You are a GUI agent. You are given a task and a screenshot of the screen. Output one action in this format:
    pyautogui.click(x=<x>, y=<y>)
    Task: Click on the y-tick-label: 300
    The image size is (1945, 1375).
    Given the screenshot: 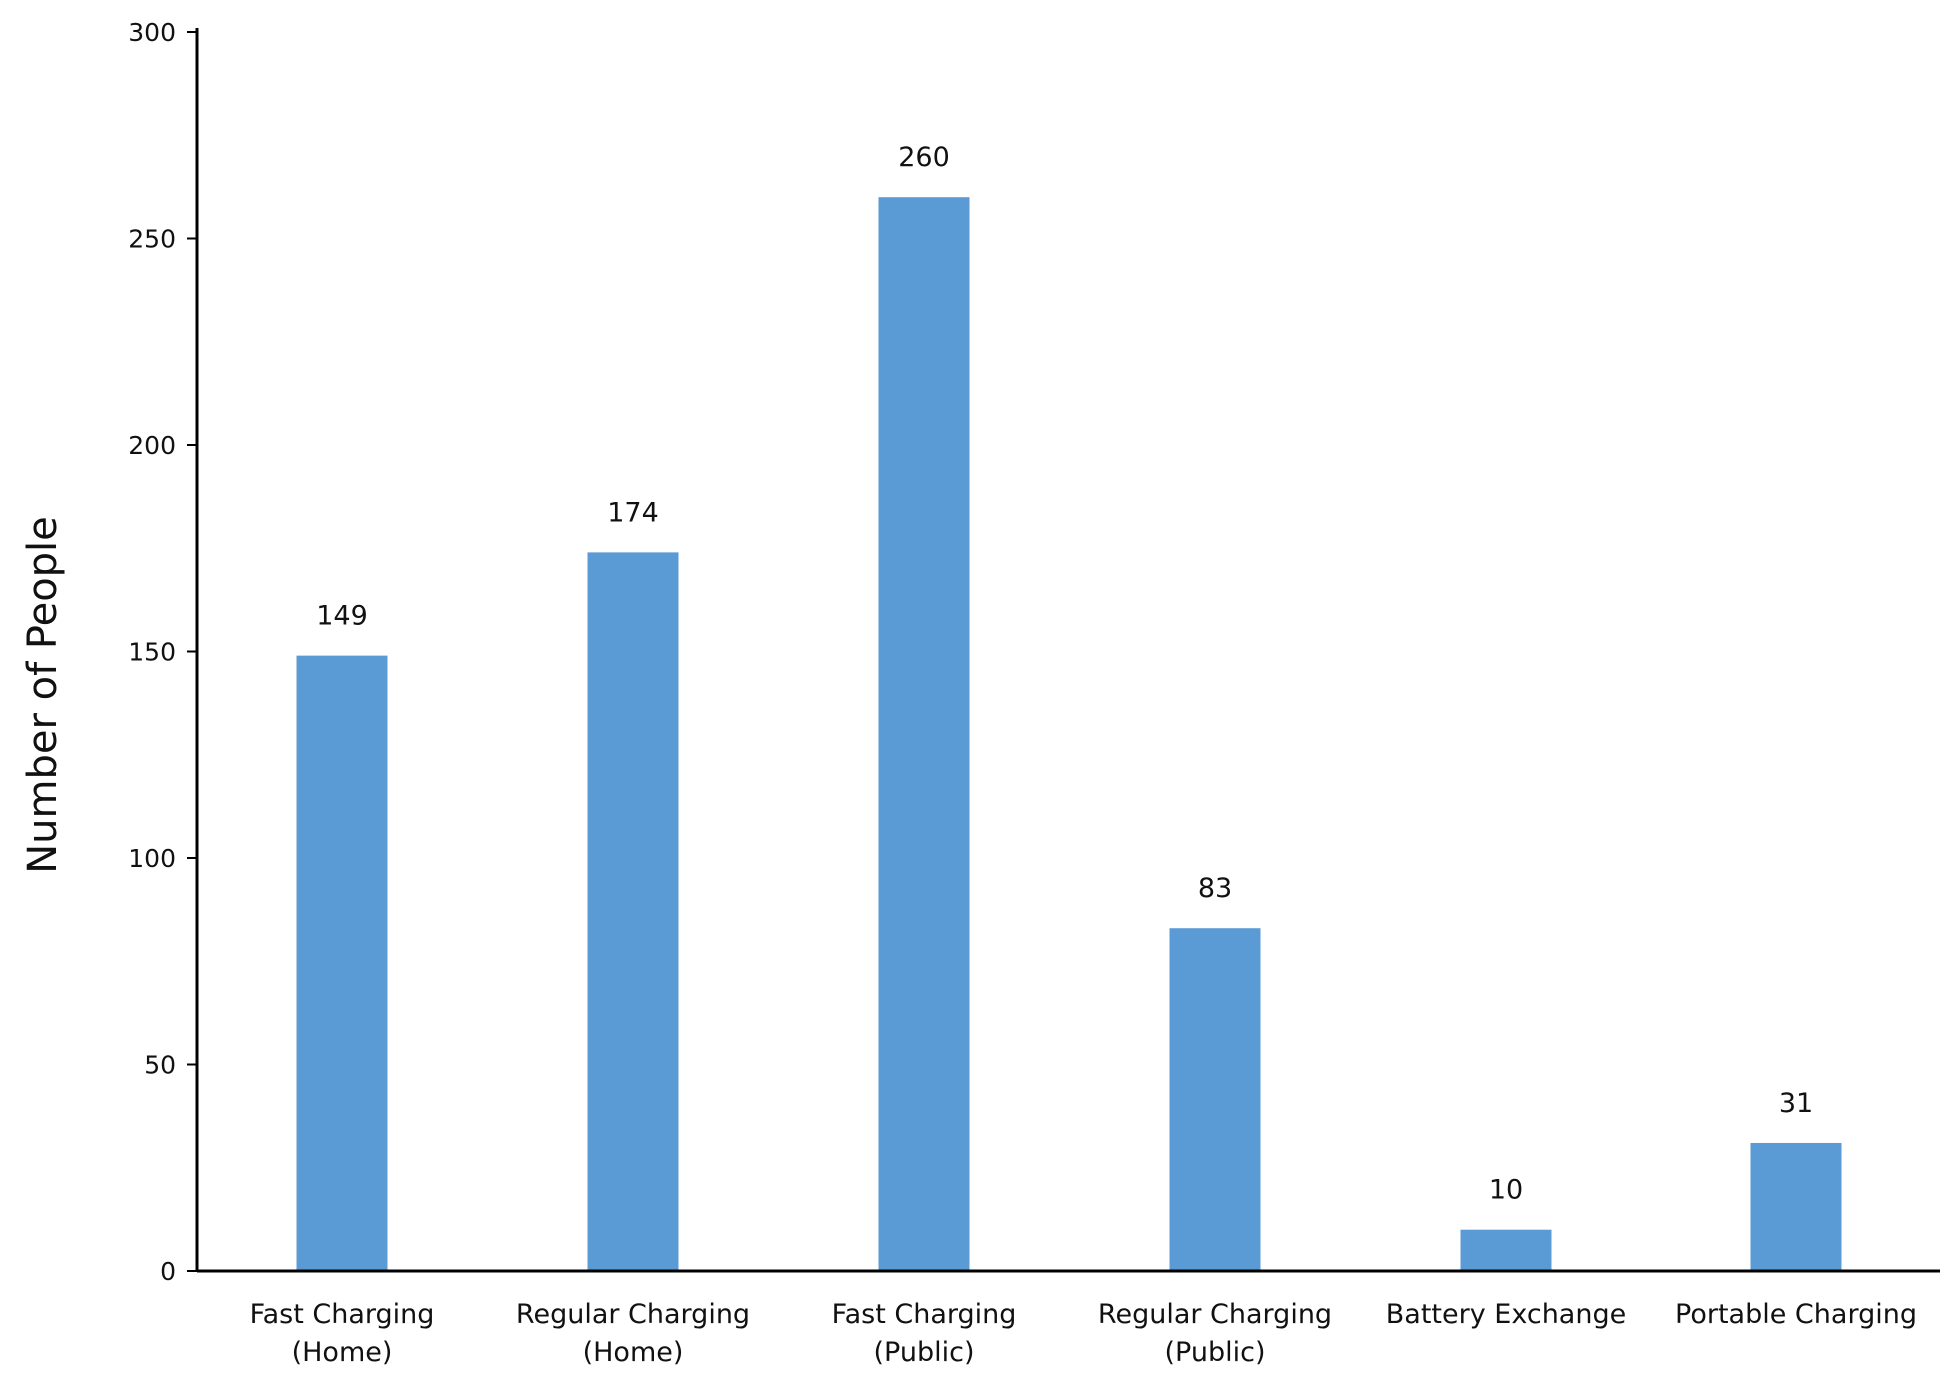 What is the action you would take?
    pyautogui.click(x=152, y=32)
    